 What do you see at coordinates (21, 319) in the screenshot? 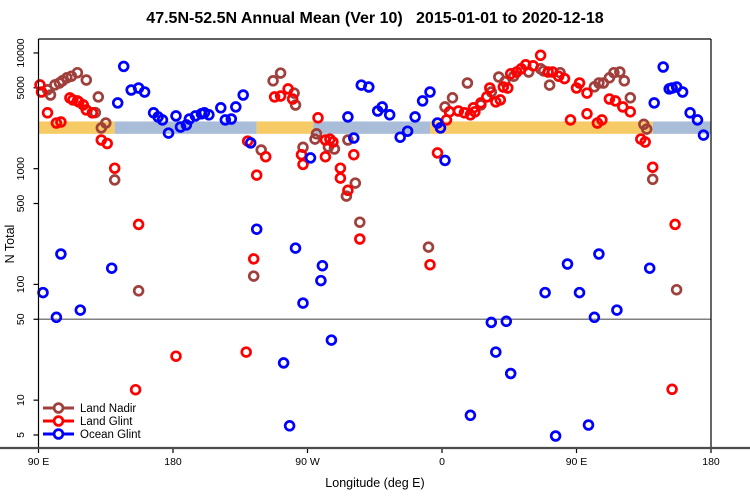
I see `y-tick-label: 50` at bounding box center [21, 319].